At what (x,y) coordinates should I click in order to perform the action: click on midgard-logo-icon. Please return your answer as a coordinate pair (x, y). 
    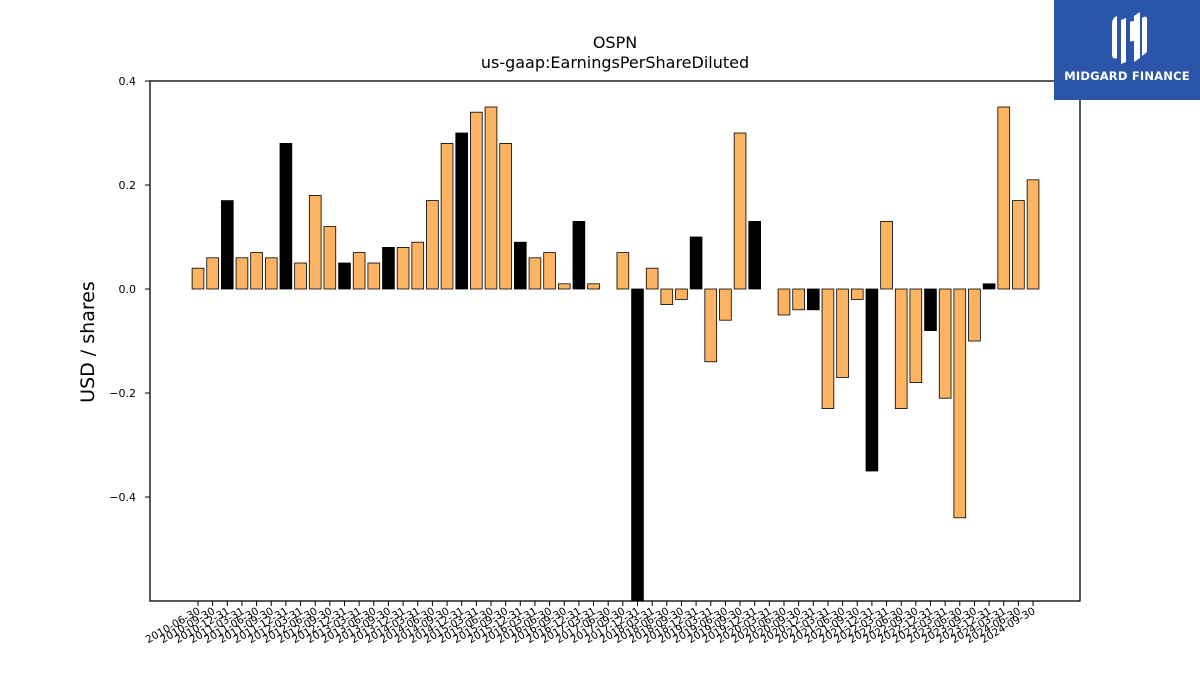
    Looking at the image, I should click on (1130, 38).